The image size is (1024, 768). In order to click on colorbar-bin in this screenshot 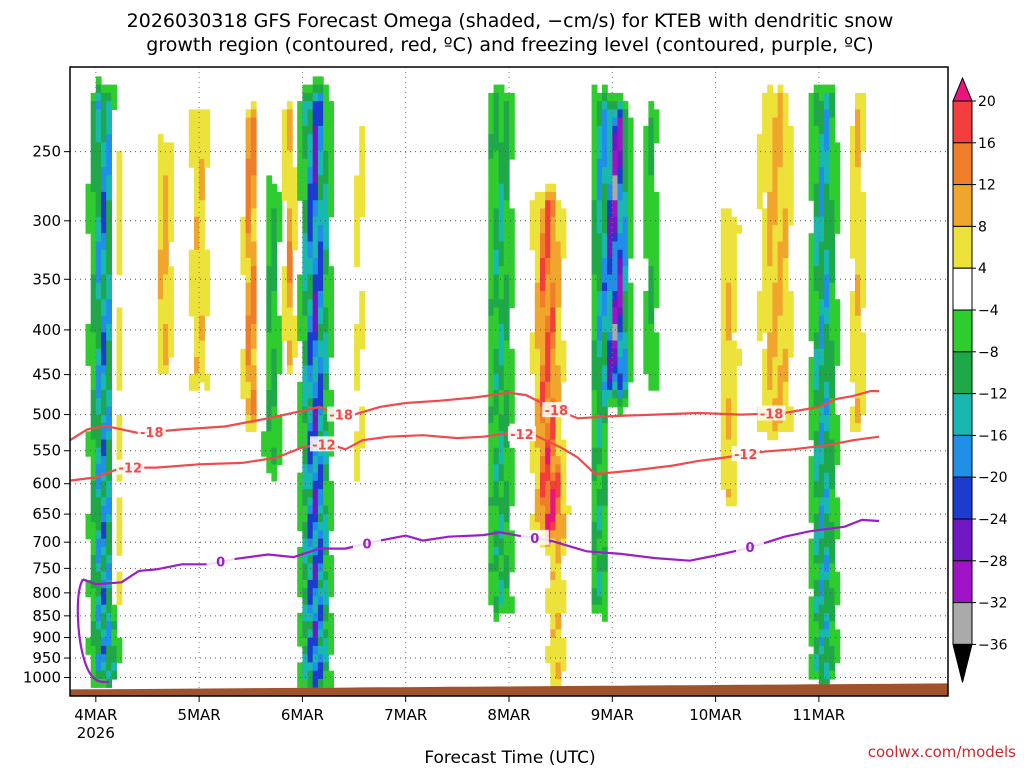, I will do `click(962, 247)`.